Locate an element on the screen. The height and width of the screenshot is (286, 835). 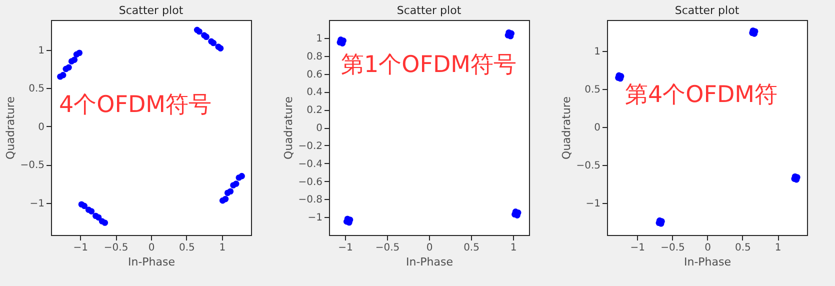
annotation: 4个OFDM符号 is located at coordinates (135, 105).